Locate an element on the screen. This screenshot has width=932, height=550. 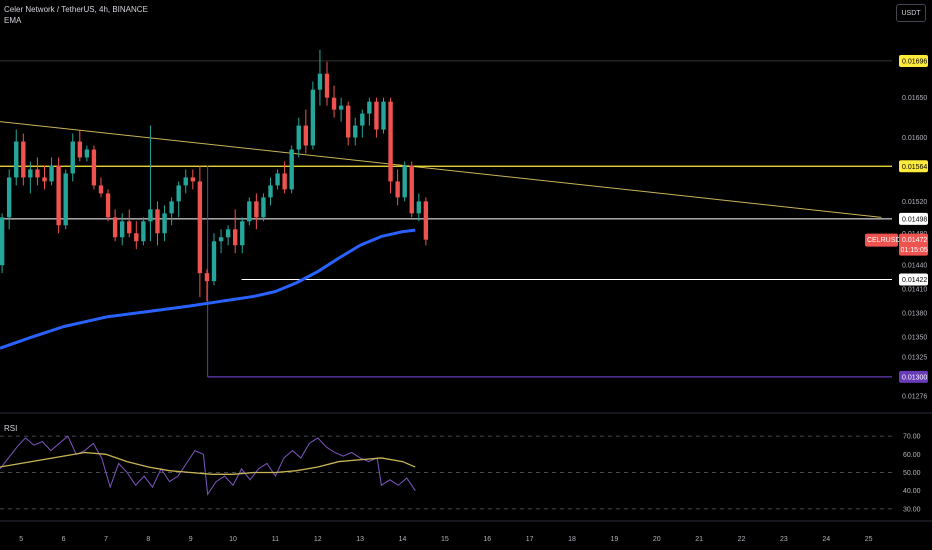
rsi-indicator-label: RSI is located at coordinates (11, 428).